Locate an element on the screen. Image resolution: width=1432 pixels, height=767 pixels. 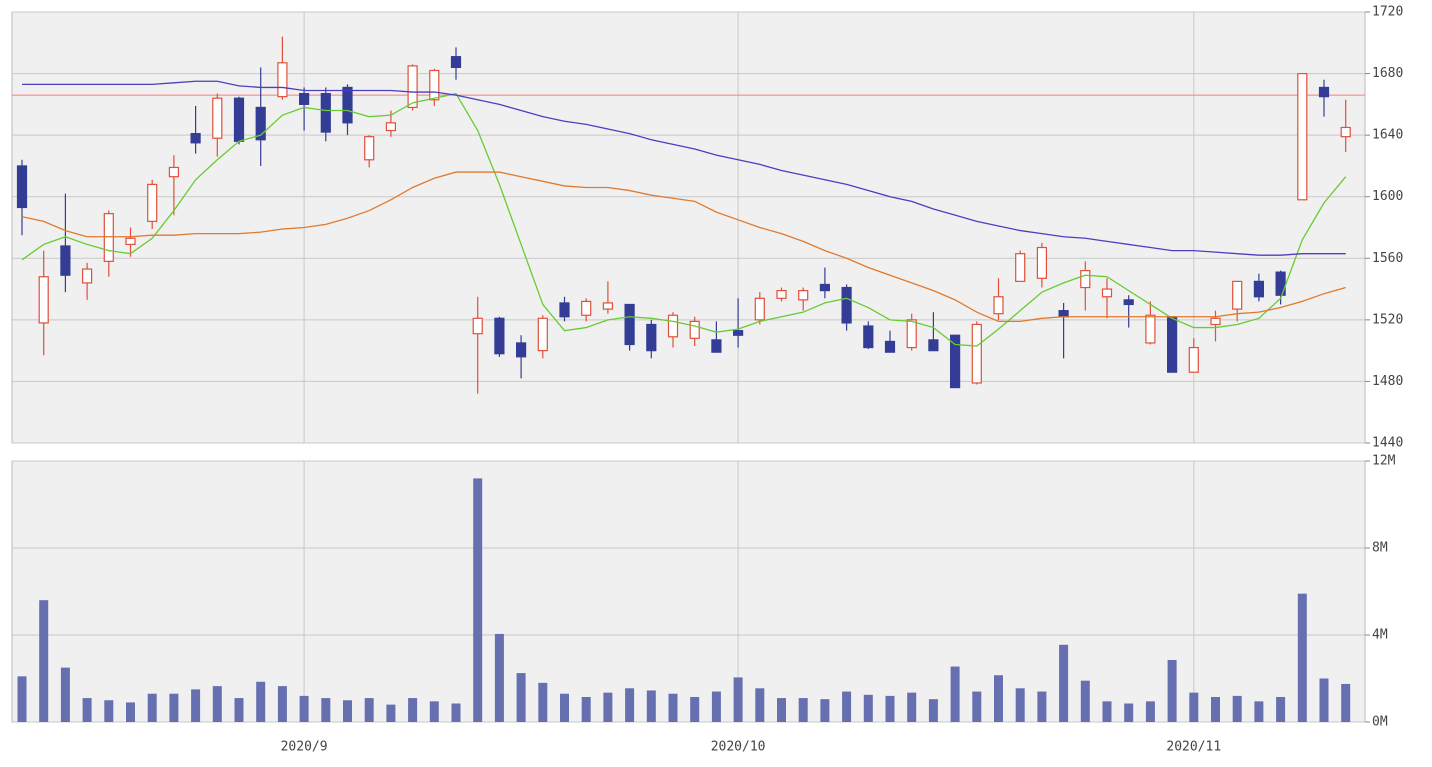
y-tick-label: 1600 is located at coordinates (1387, 196).